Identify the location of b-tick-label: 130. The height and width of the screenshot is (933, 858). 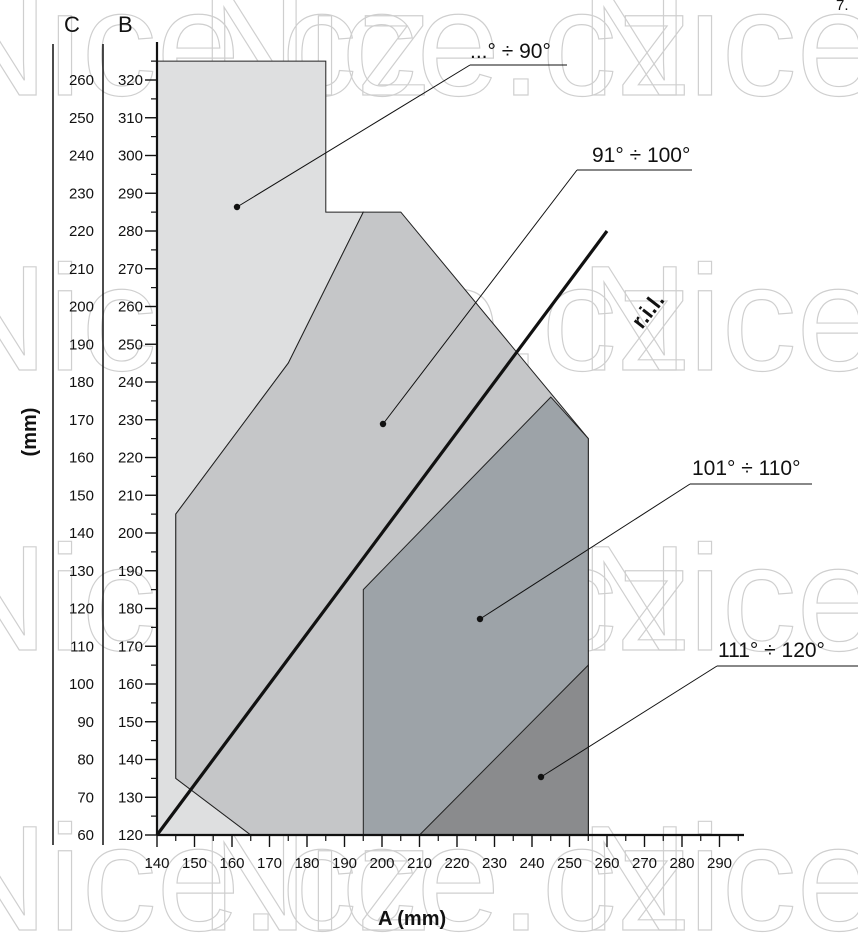
(130, 797).